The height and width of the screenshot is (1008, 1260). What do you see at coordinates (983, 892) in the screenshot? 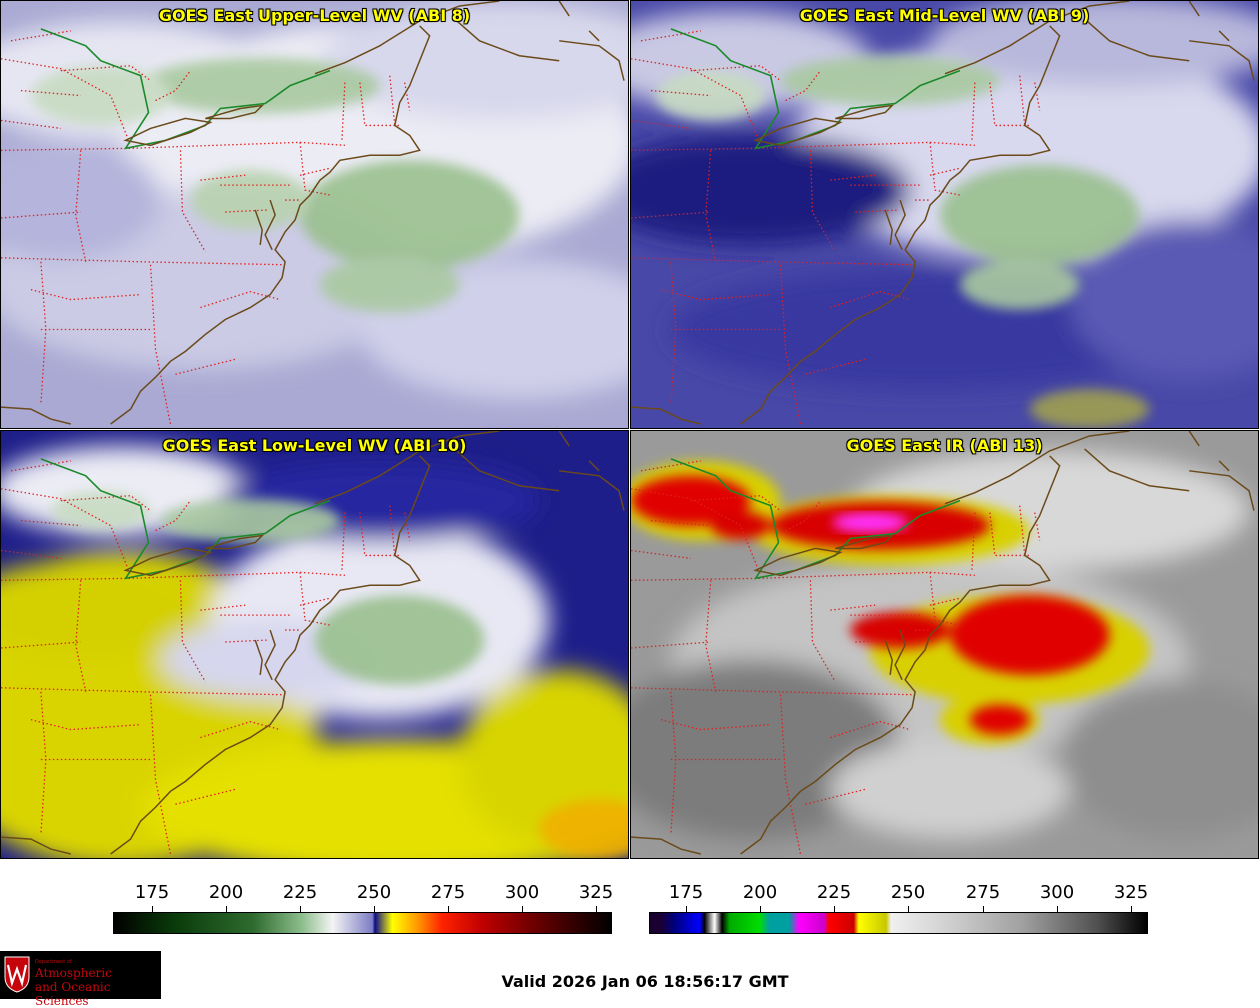
I see `ir-tick-label: 275` at bounding box center [983, 892].